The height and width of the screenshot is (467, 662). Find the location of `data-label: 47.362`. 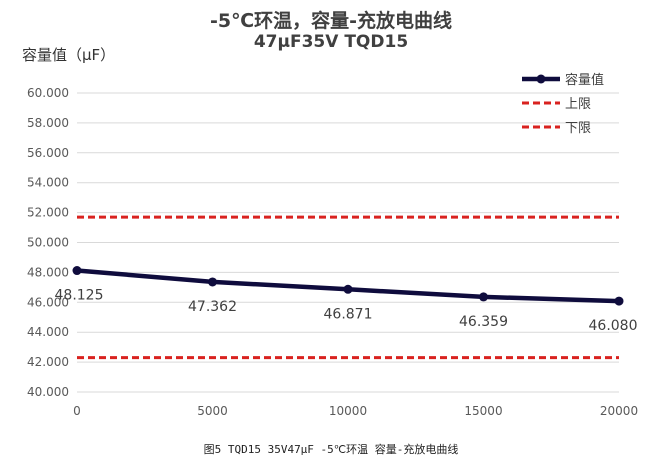

data-label: 47.362 is located at coordinates (212, 307).